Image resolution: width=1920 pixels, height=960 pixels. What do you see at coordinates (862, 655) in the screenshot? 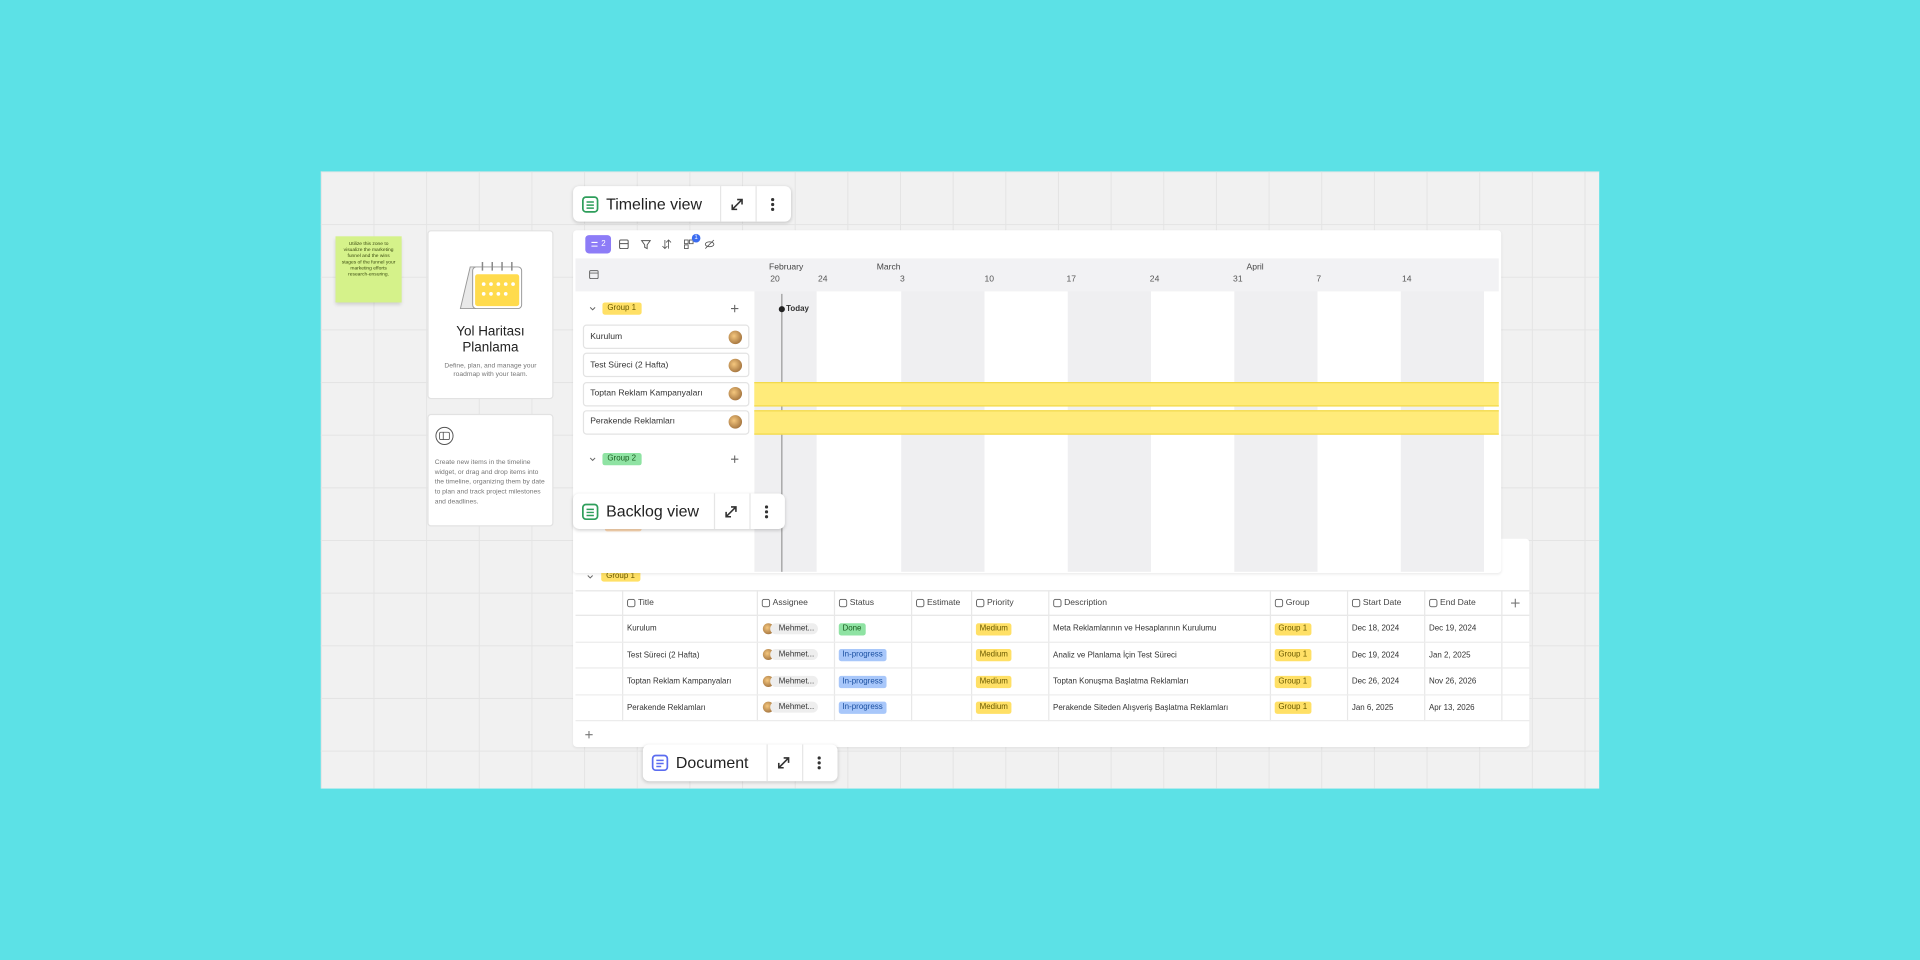
I see `status-chip: In-progress` at bounding box center [862, 655].